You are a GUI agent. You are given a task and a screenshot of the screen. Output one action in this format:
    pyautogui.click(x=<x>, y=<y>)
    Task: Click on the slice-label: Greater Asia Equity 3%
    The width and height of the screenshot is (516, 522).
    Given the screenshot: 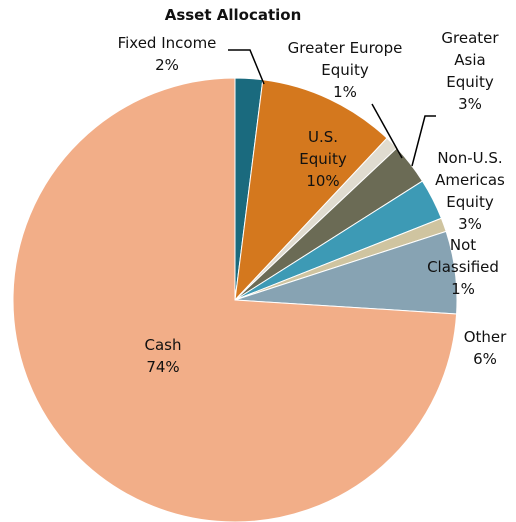 What is the action you would take?
    pyautogui.click(x=470, y=71)
    